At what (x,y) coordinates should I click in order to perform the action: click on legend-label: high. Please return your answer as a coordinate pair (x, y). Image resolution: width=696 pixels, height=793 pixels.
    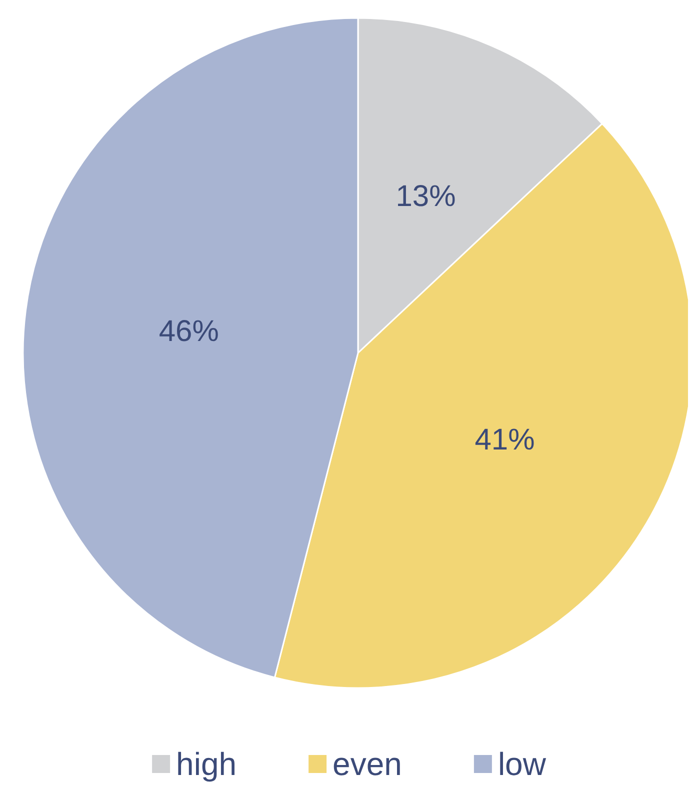
    Looking at the image, I should click on (206, 764).